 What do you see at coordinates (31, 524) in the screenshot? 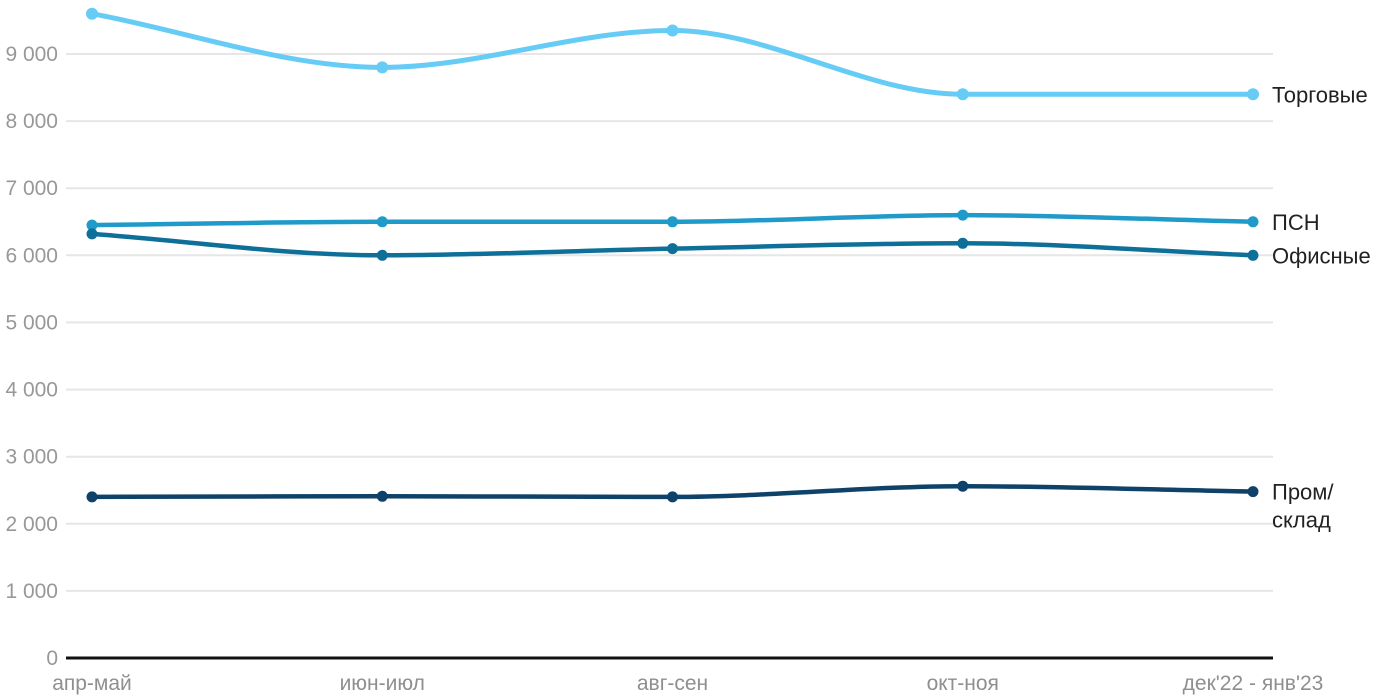
I see `y-axis-tick-label: 2 000` at bounding box center [31, 524].